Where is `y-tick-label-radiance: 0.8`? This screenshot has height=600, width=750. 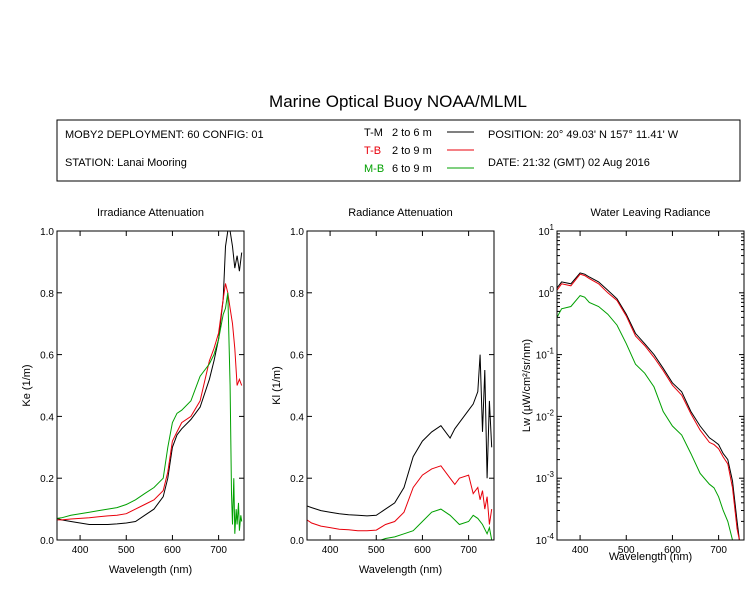
y-tick-label-radiance: 0.8 is located at coordinates (297, 294).